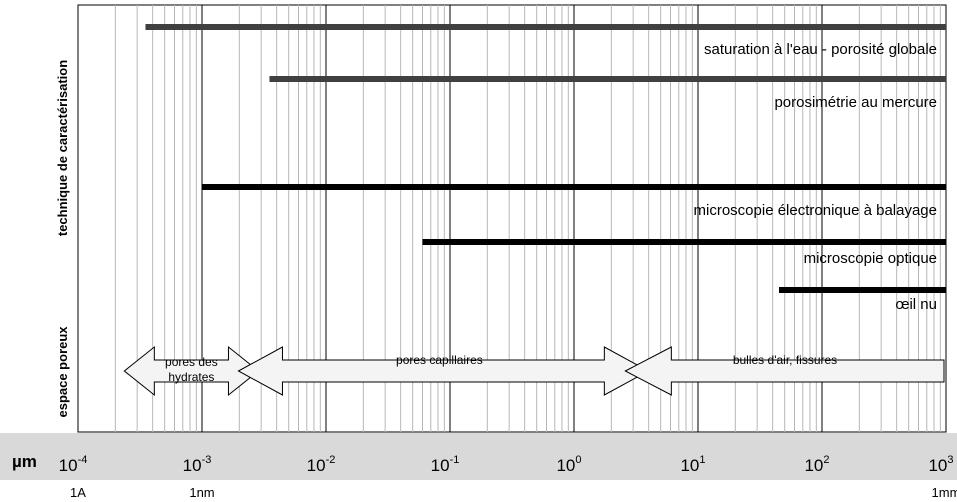  I want to click on x-tick-label: 10², so click(816, 464).